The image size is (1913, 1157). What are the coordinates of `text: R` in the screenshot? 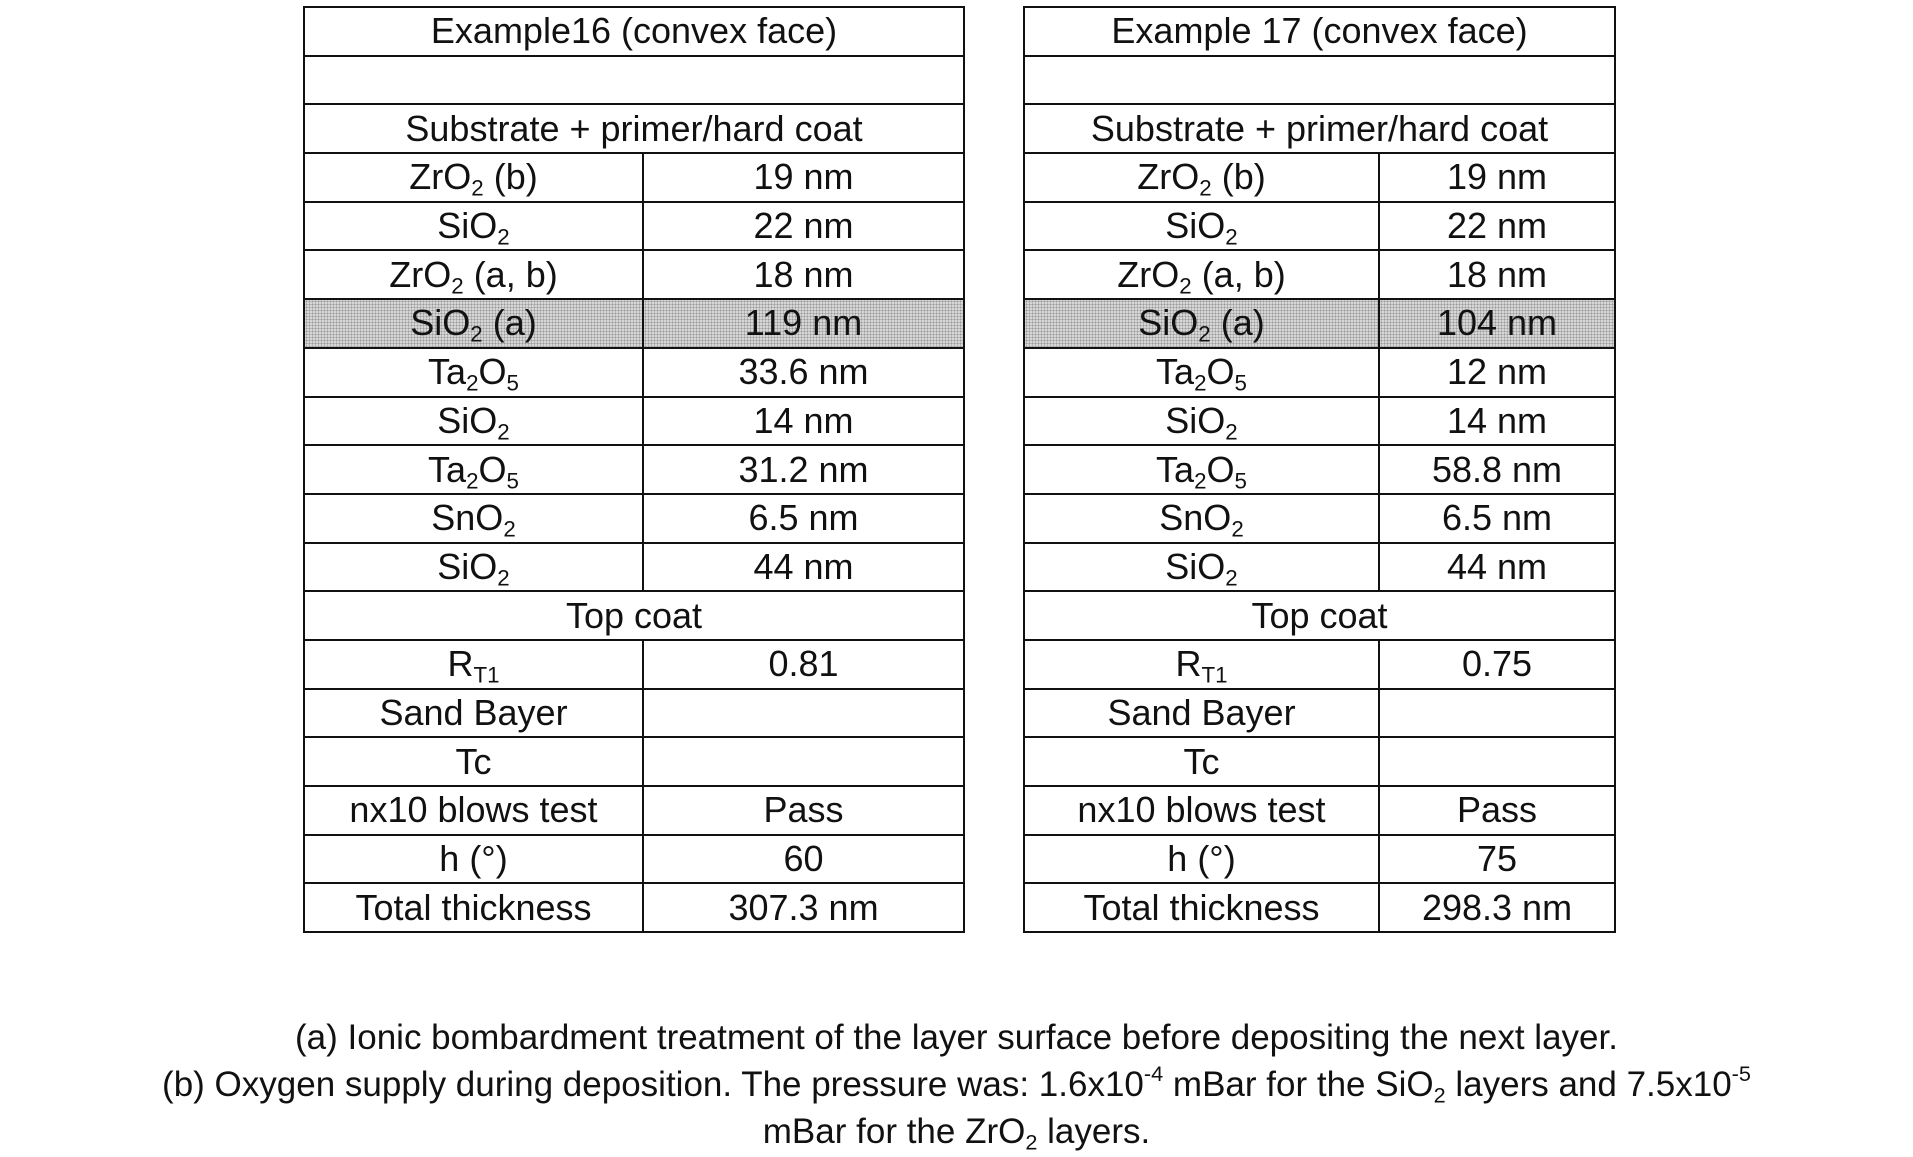 It's located at (1188, 663).